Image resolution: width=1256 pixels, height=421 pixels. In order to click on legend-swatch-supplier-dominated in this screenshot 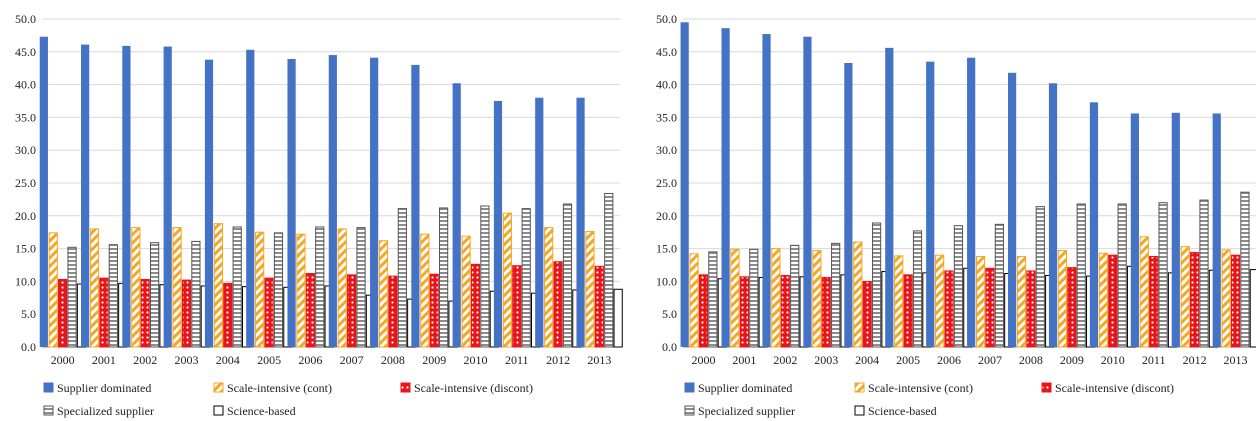, I will do `click(689, 387)`.